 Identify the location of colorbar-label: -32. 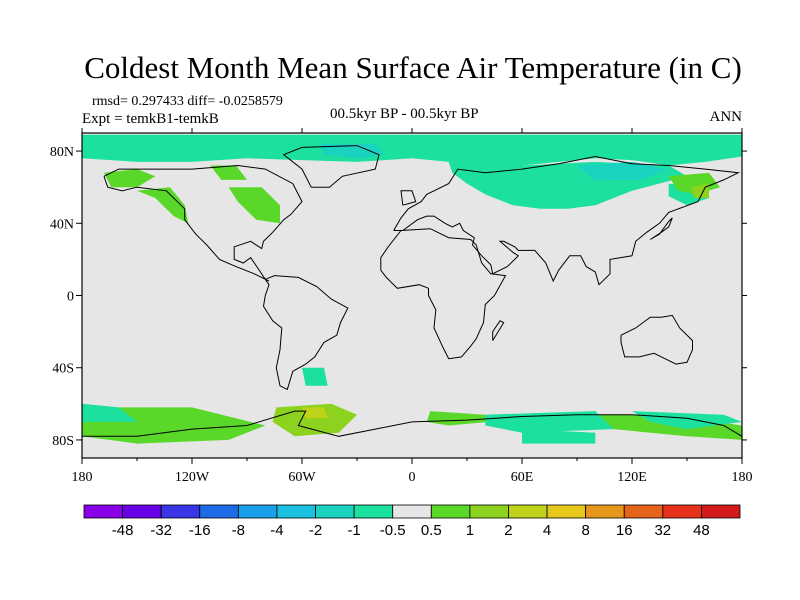
(161, 530).